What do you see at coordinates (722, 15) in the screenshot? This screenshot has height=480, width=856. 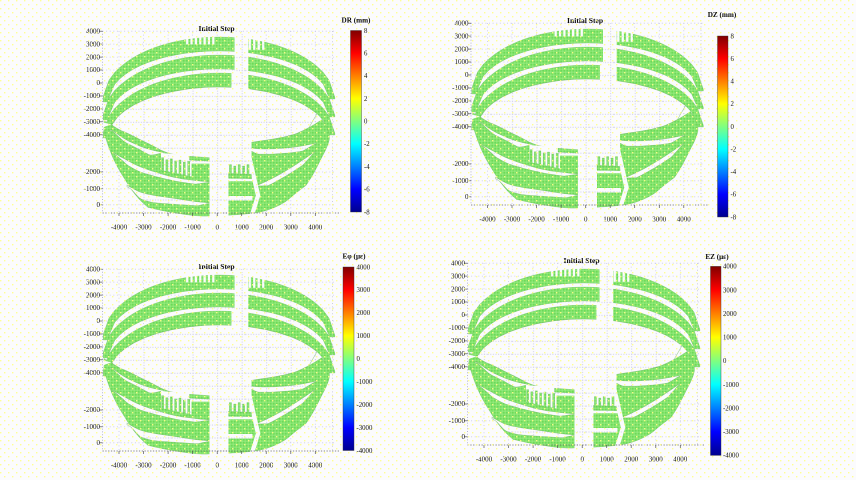 I see `svg-text: DZ (mm)` at bounding box center [722, 15].